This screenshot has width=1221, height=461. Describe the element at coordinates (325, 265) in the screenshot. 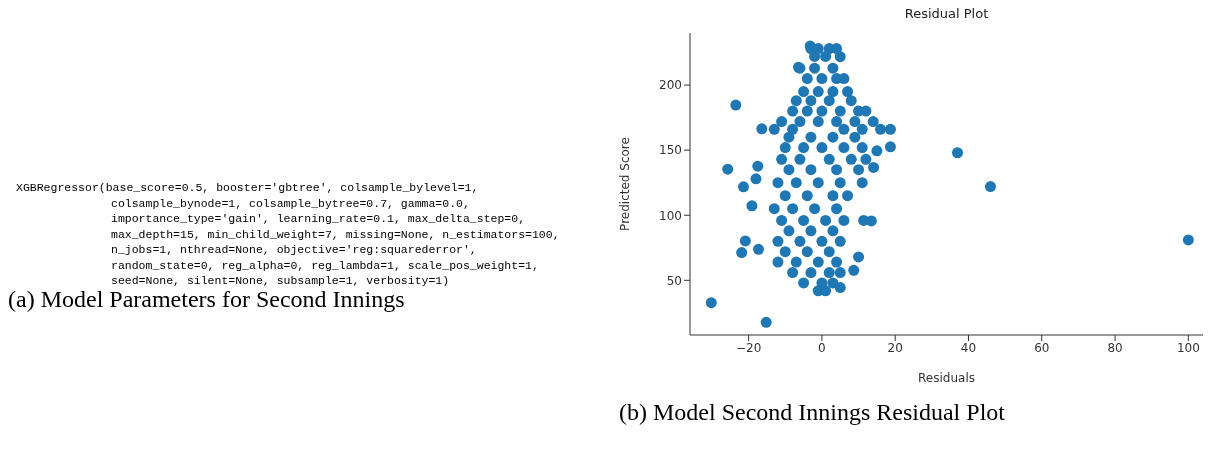

I see `text: random_state=0, reg_alpha=0, reg_lambda=1, scale_pos_weight=1,` at that location.